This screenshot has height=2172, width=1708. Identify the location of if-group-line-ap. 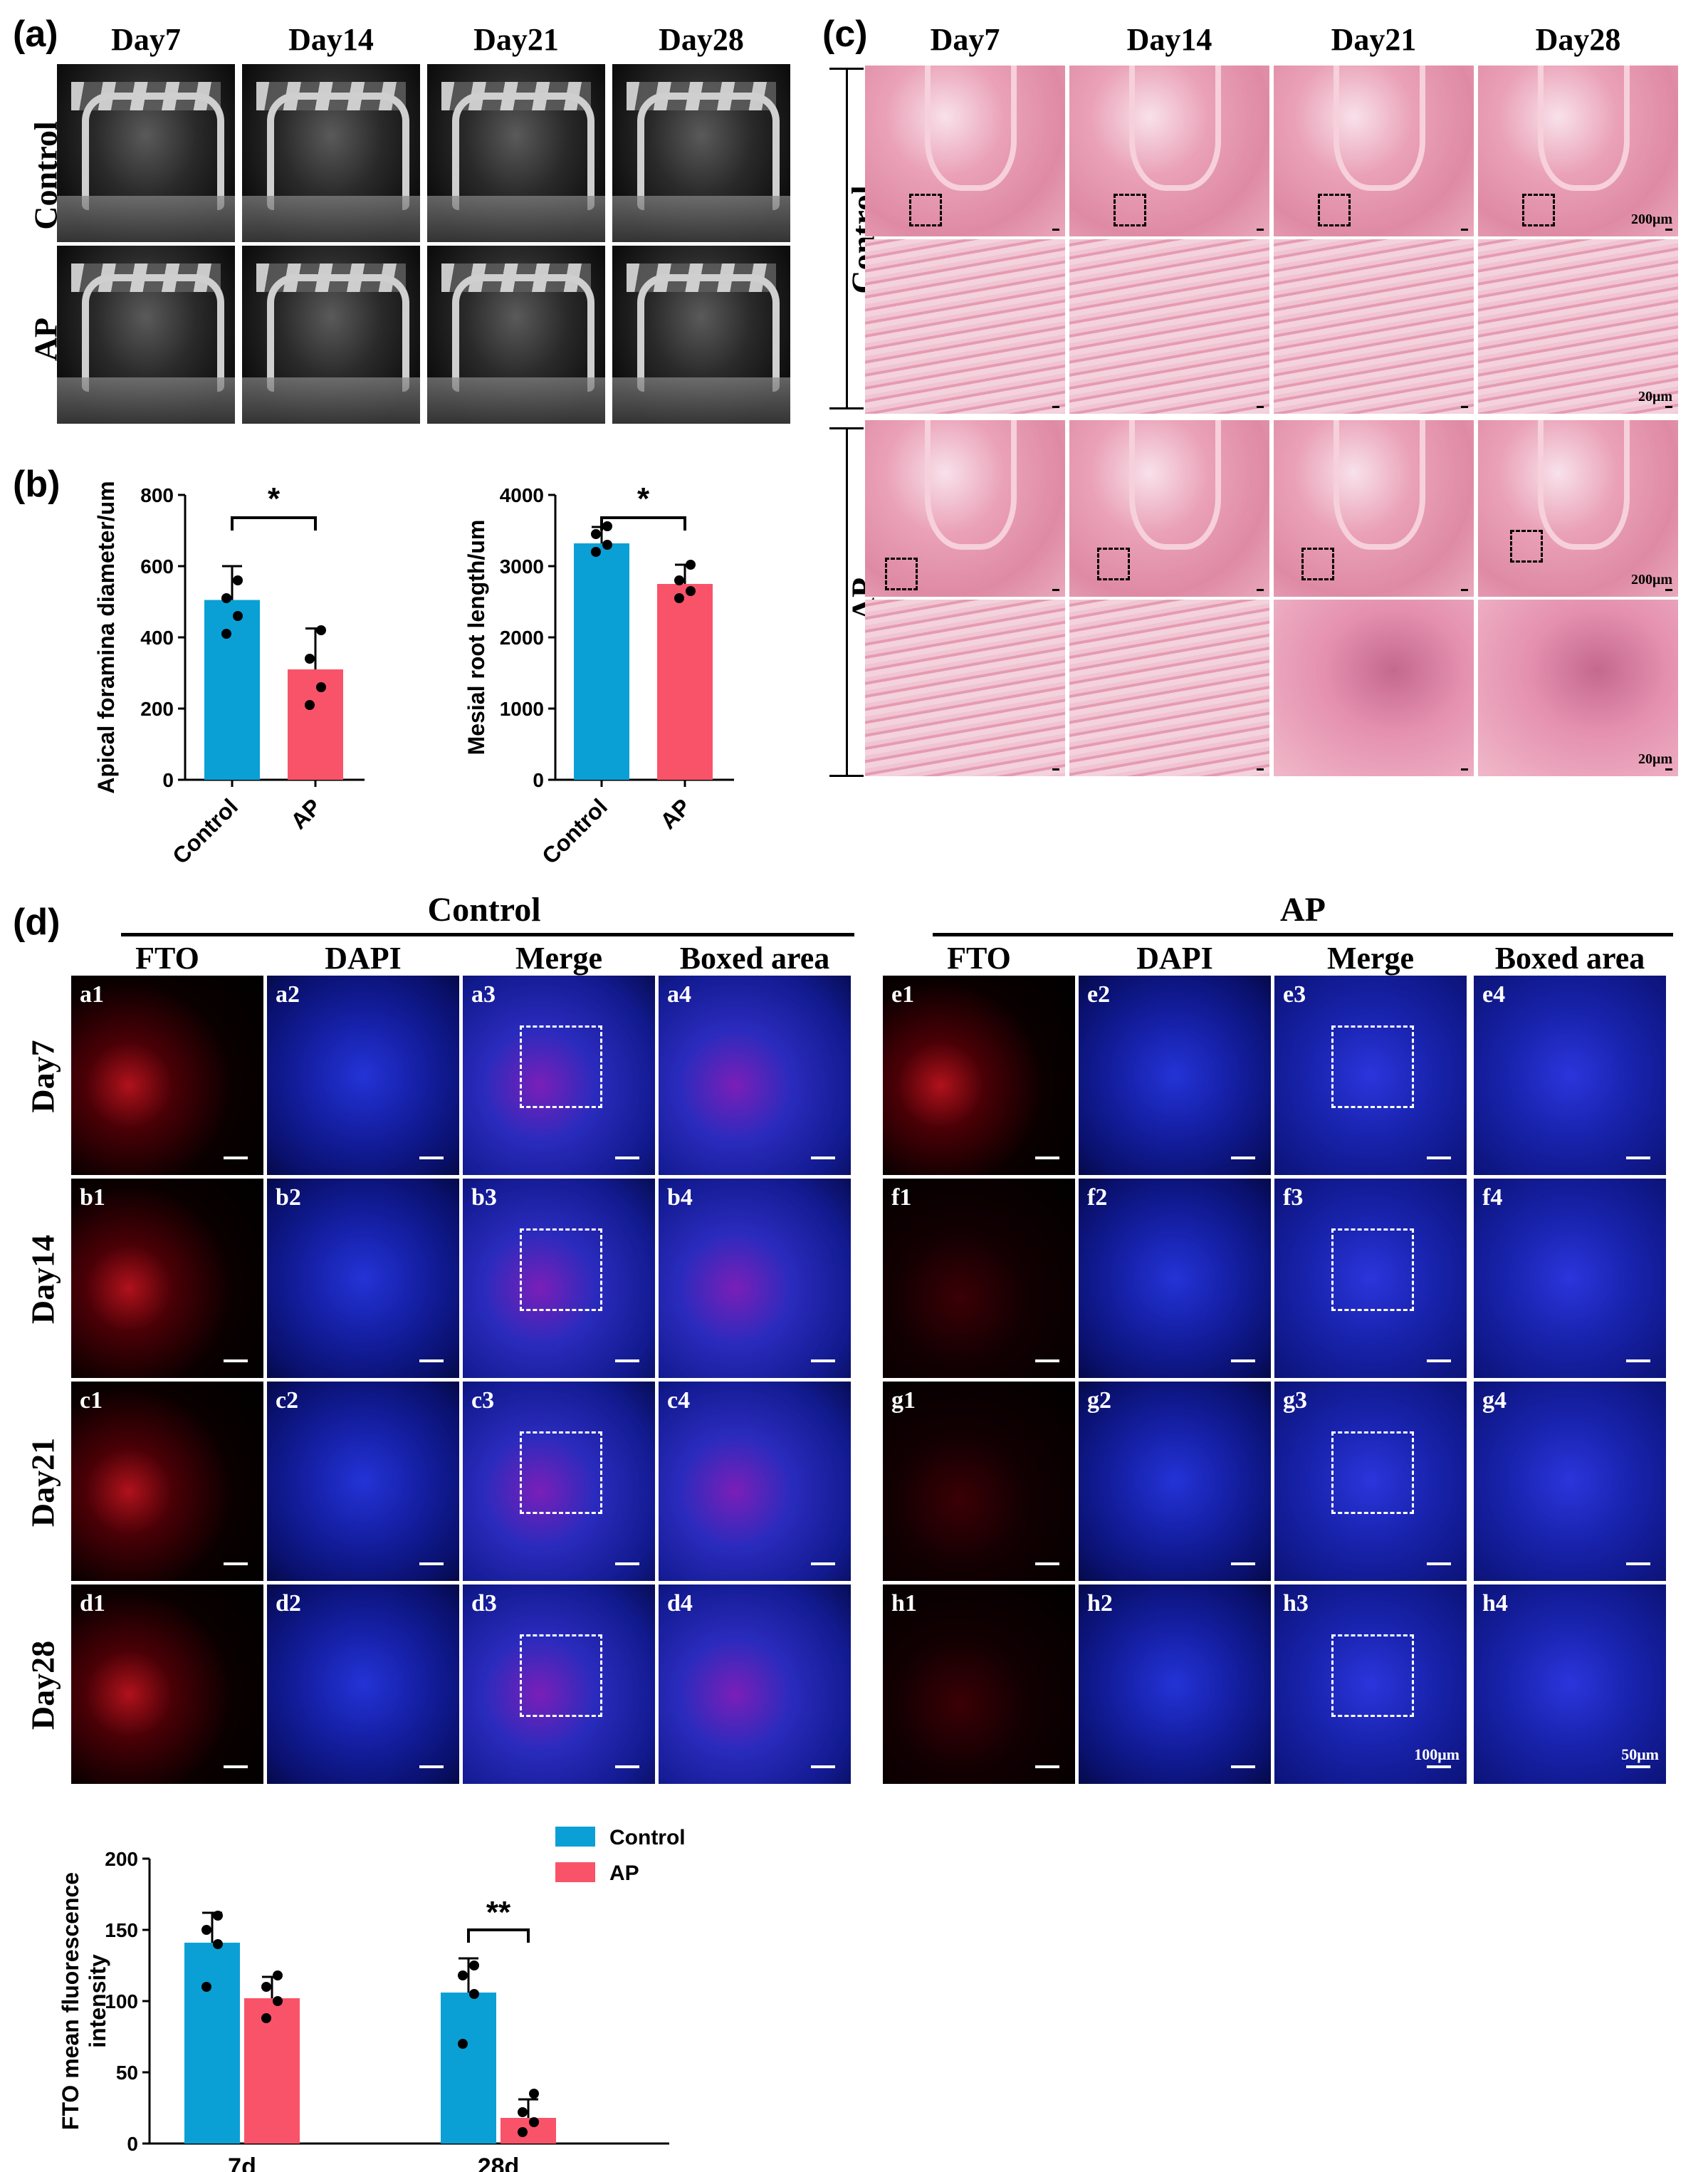
(1303, 934).